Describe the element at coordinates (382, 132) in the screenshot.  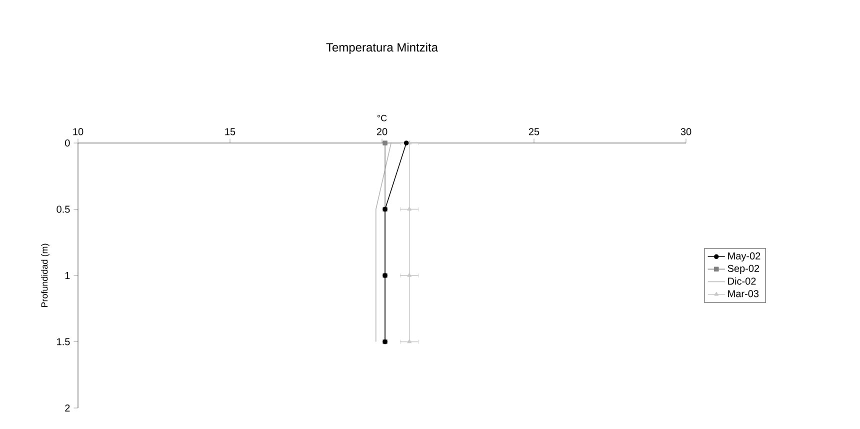
I see `x-tick-label: 20` at that location.